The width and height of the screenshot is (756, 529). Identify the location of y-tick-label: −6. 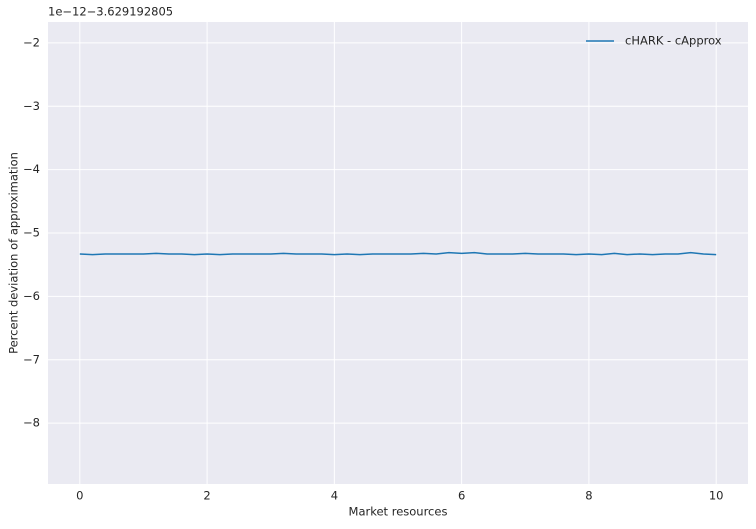
(31, 296).